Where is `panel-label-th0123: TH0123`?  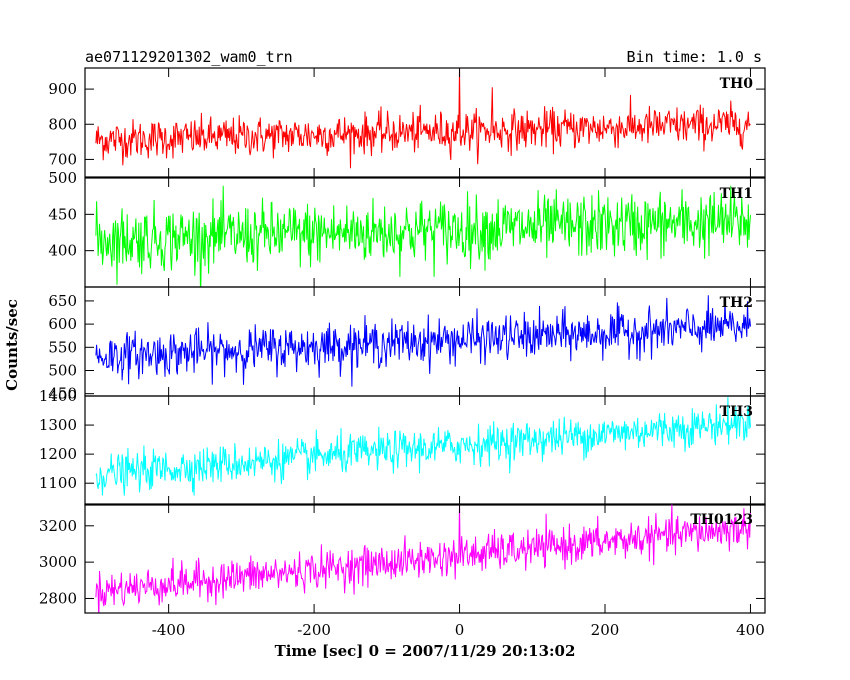 panel-label-th0123: TH0123 is located at coordinates (721, 520).